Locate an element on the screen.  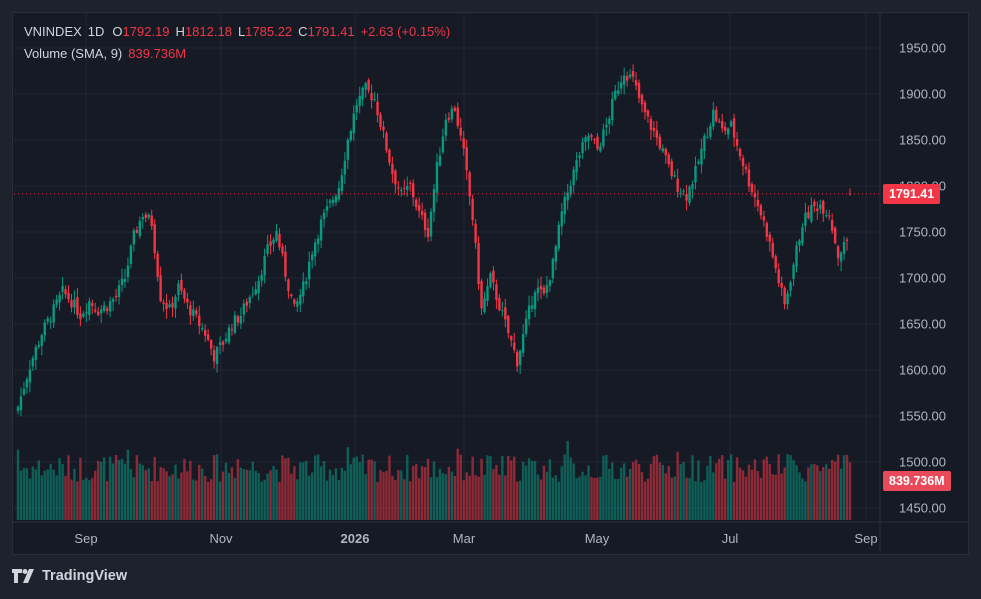
symbol-name: VNINDEX is located at coordinates (53, 31).